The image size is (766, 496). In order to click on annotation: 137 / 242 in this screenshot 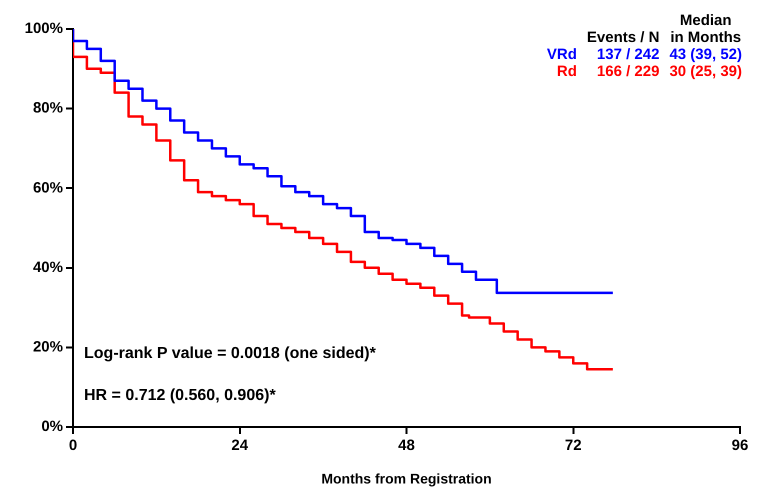, I will do `click(628, 54)`.